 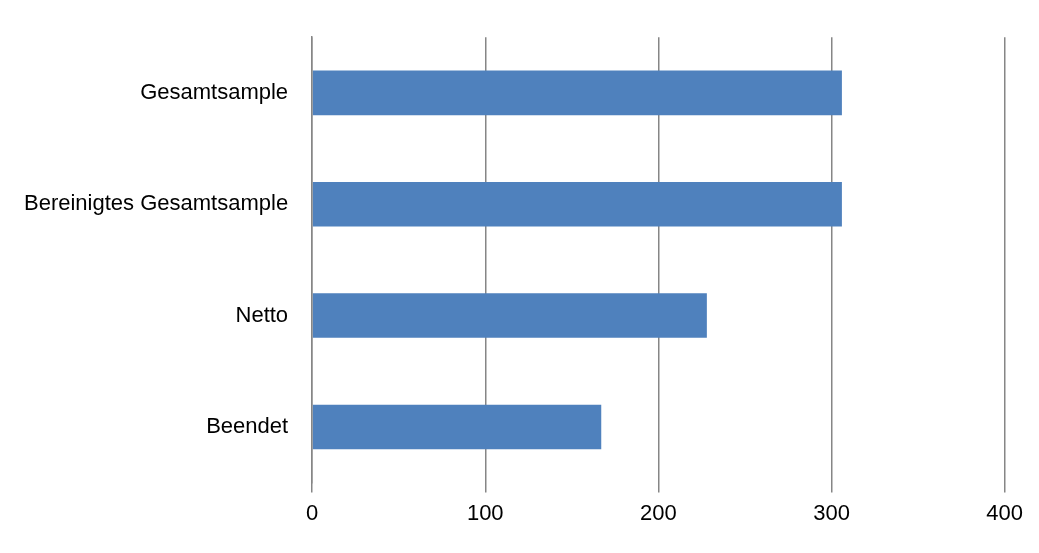 What do you see at coordinates (658, 512) in the screenshot?
I see `x-tick-label: 200` at bounding box center [658, 512].